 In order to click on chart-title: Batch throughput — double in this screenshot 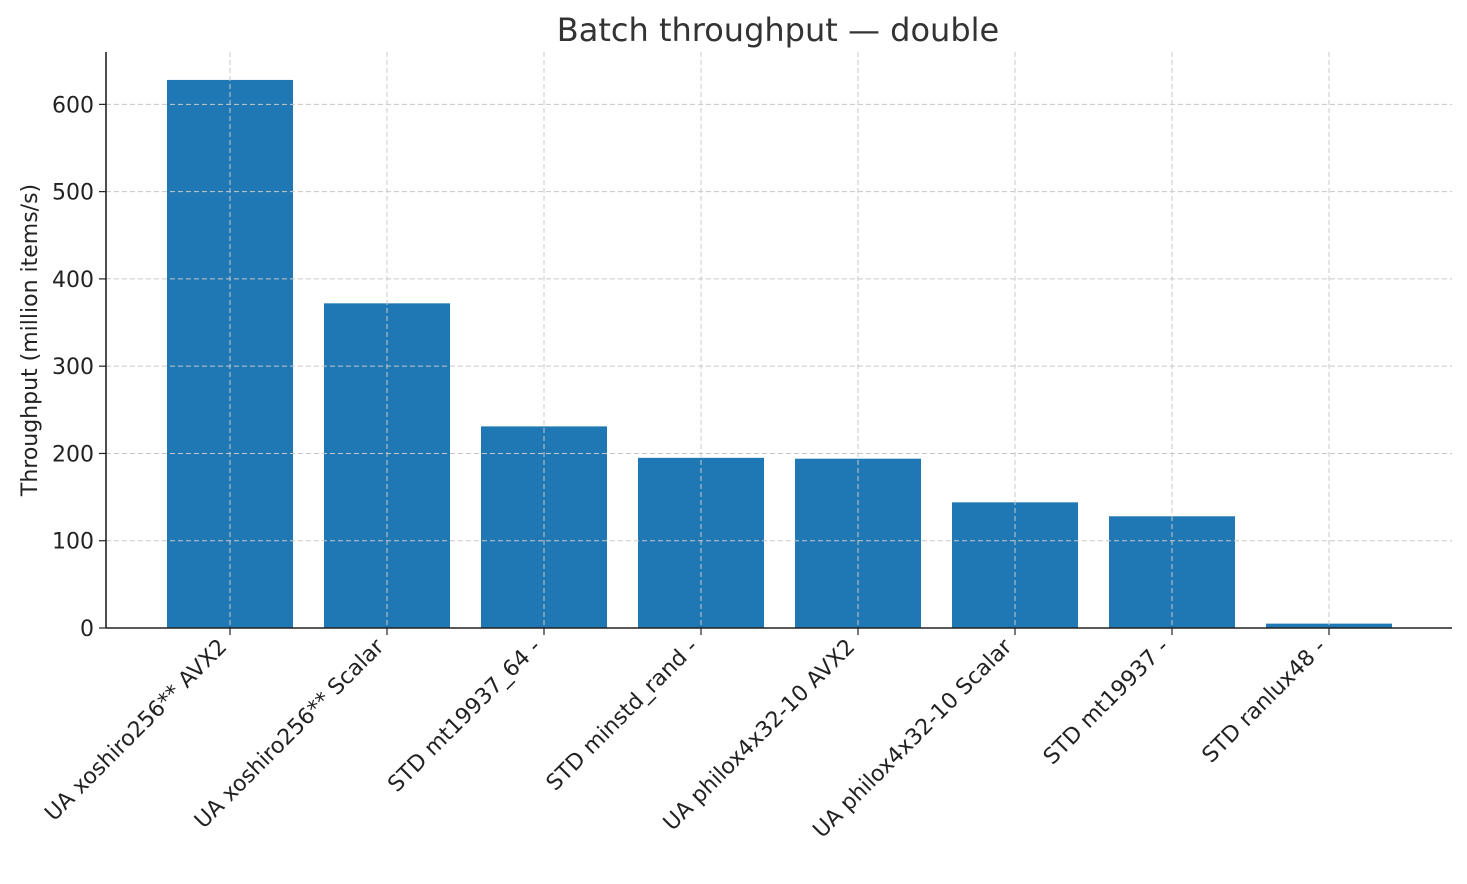, I will do `click(778, 30)`.